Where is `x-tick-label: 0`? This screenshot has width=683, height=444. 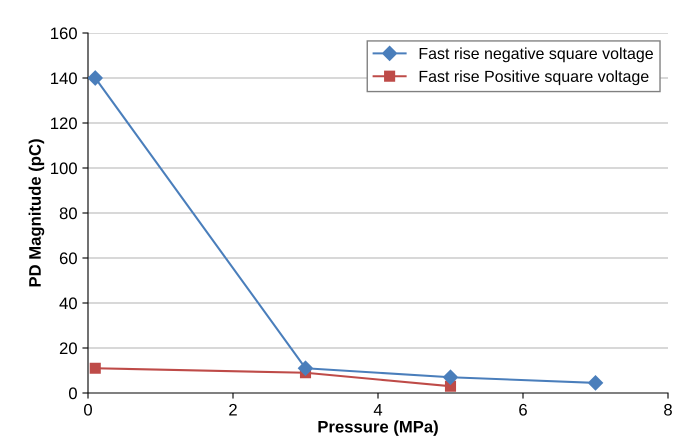
x-tick-label: 0 is located at coordinates (88, 410).